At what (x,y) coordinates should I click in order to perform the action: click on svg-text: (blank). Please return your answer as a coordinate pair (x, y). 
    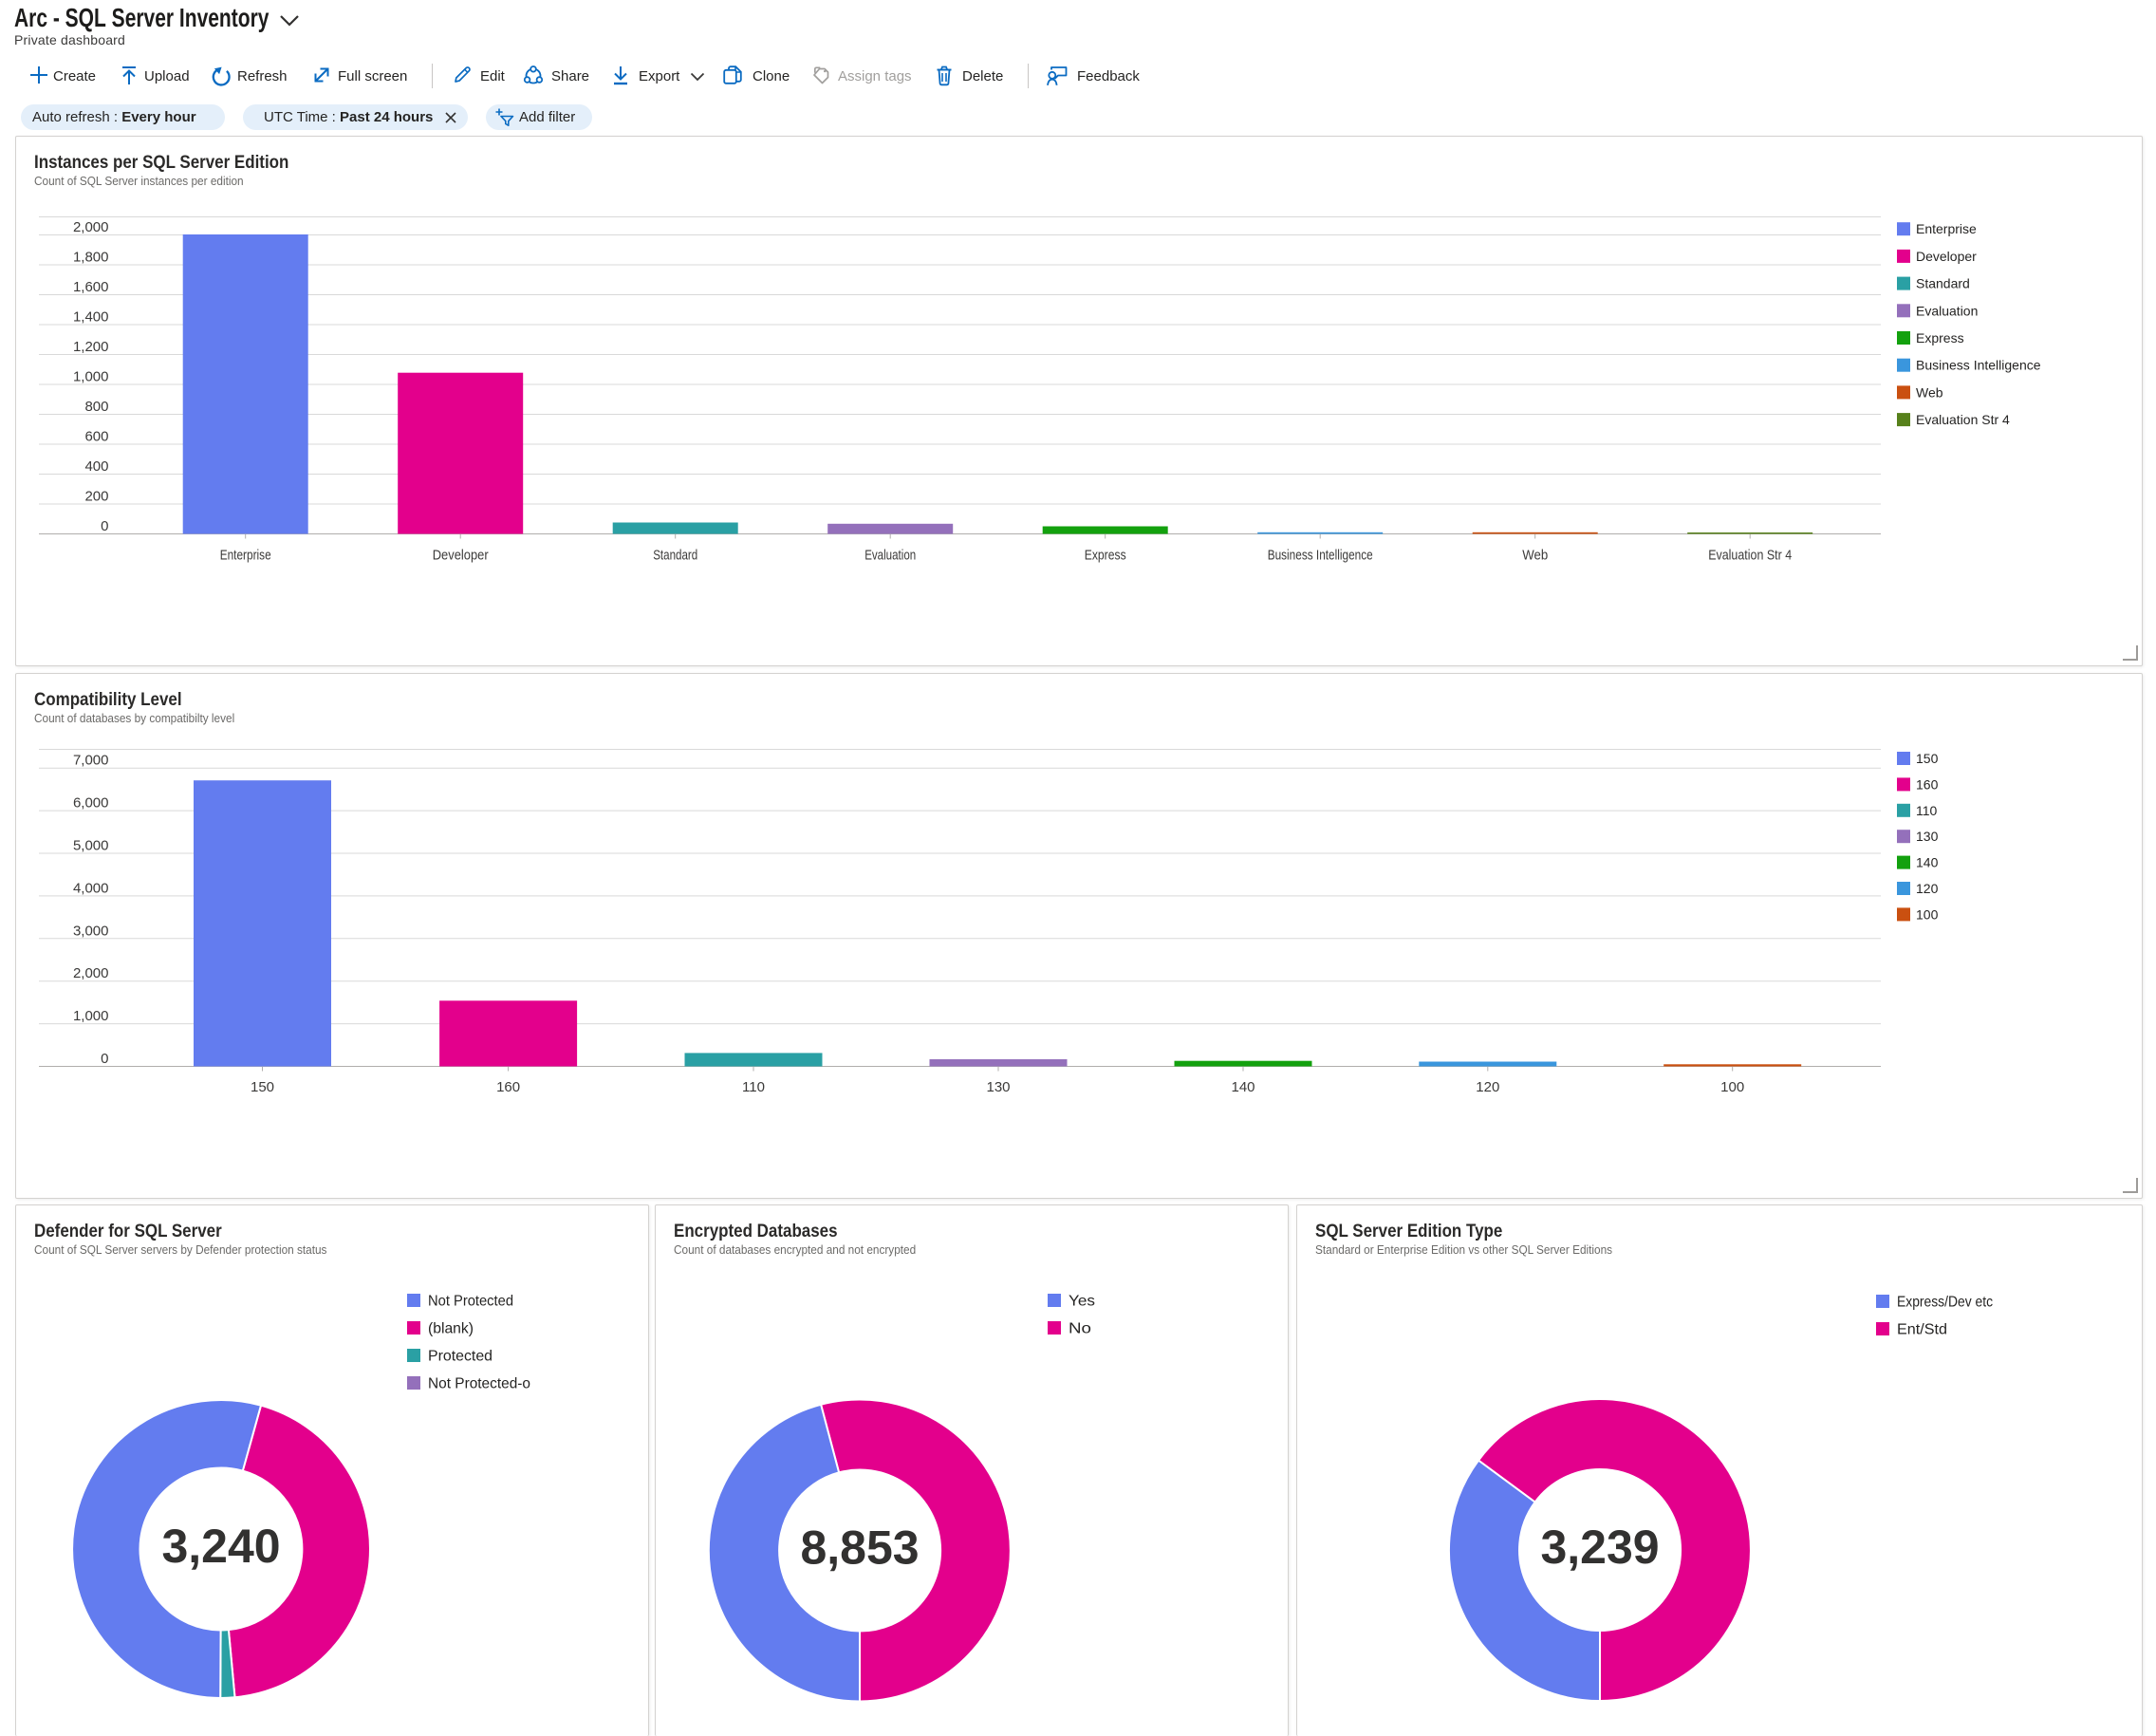
    Looking at the image, I should click on (451, 1329).